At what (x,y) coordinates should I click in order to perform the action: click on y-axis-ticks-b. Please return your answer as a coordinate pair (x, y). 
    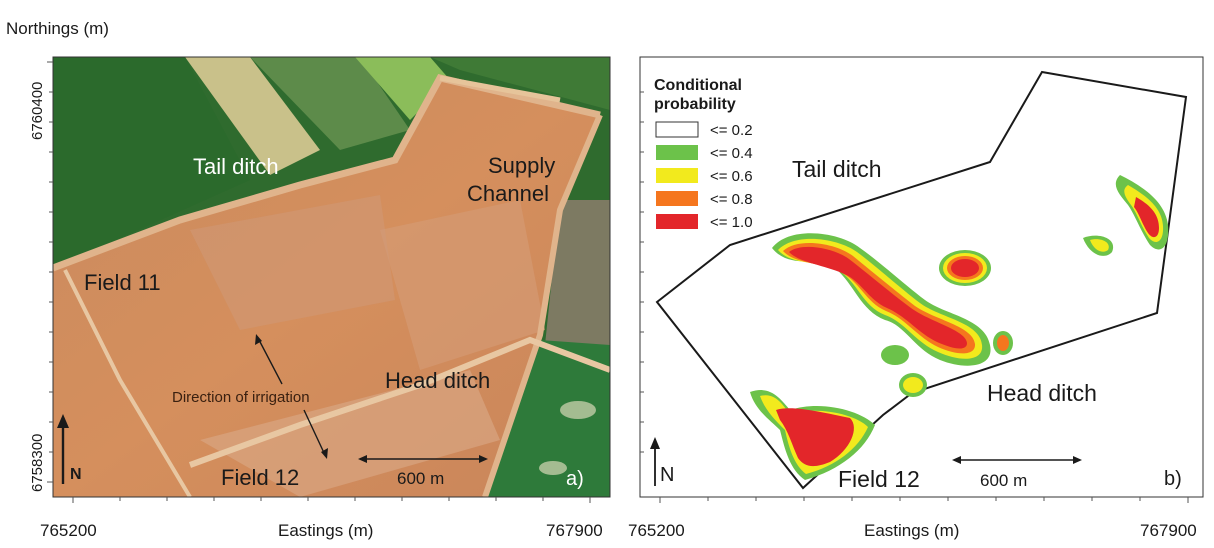
    Looking at the image, I should click on (642, 272).